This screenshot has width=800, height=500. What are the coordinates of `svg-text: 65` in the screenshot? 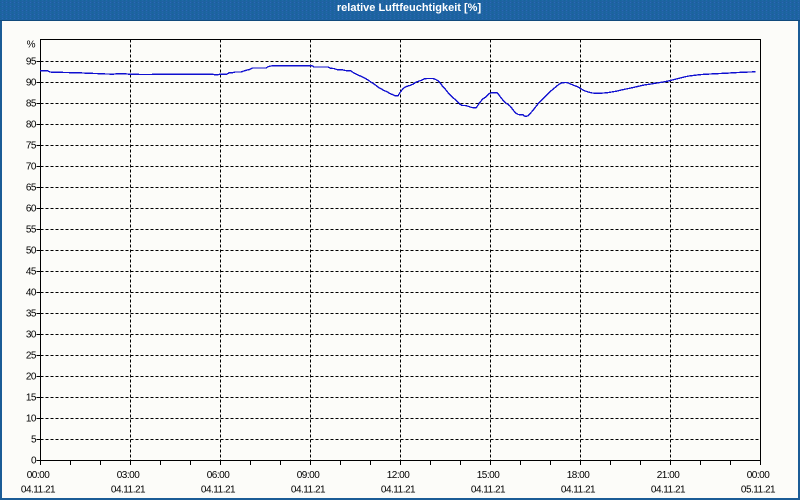 It's located at (31, 188).